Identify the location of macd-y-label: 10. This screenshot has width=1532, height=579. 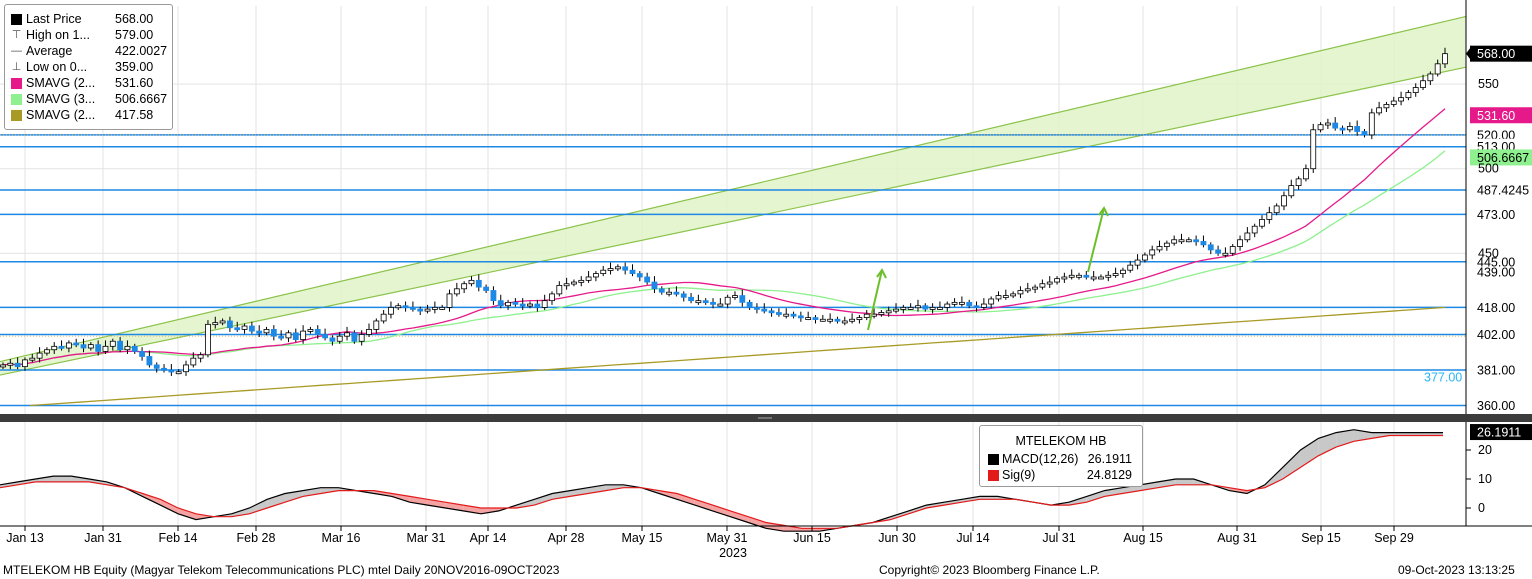
(1485, 479).